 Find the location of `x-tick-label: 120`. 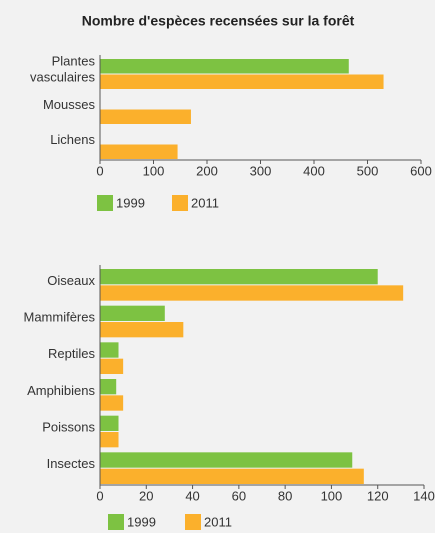

x-tick-label: 120 is located at coordinates (378, 495).